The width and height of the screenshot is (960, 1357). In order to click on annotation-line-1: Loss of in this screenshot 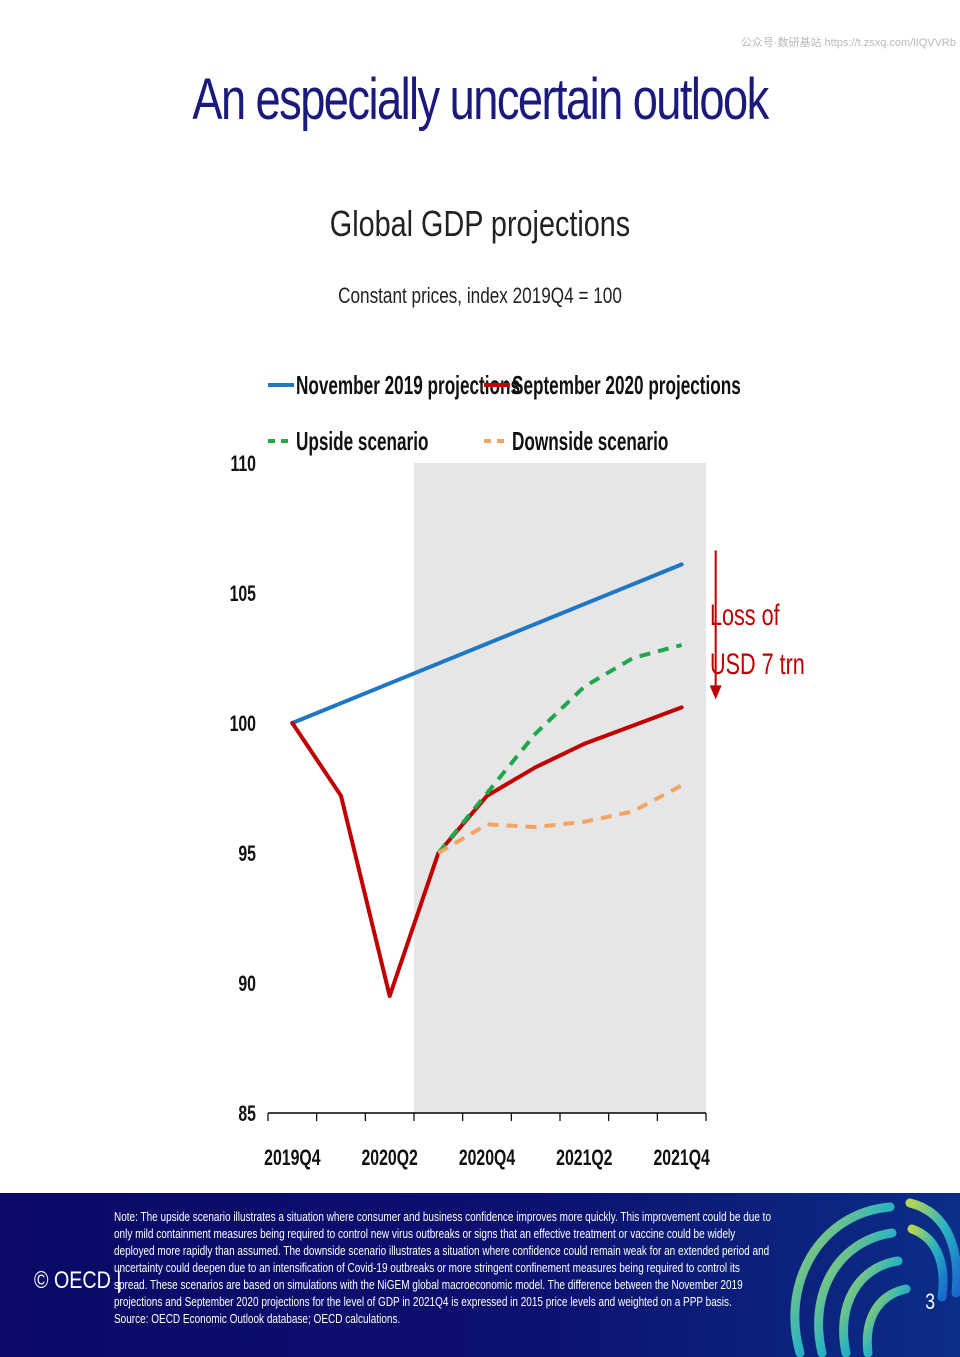, I will do `click(745, 614)`.